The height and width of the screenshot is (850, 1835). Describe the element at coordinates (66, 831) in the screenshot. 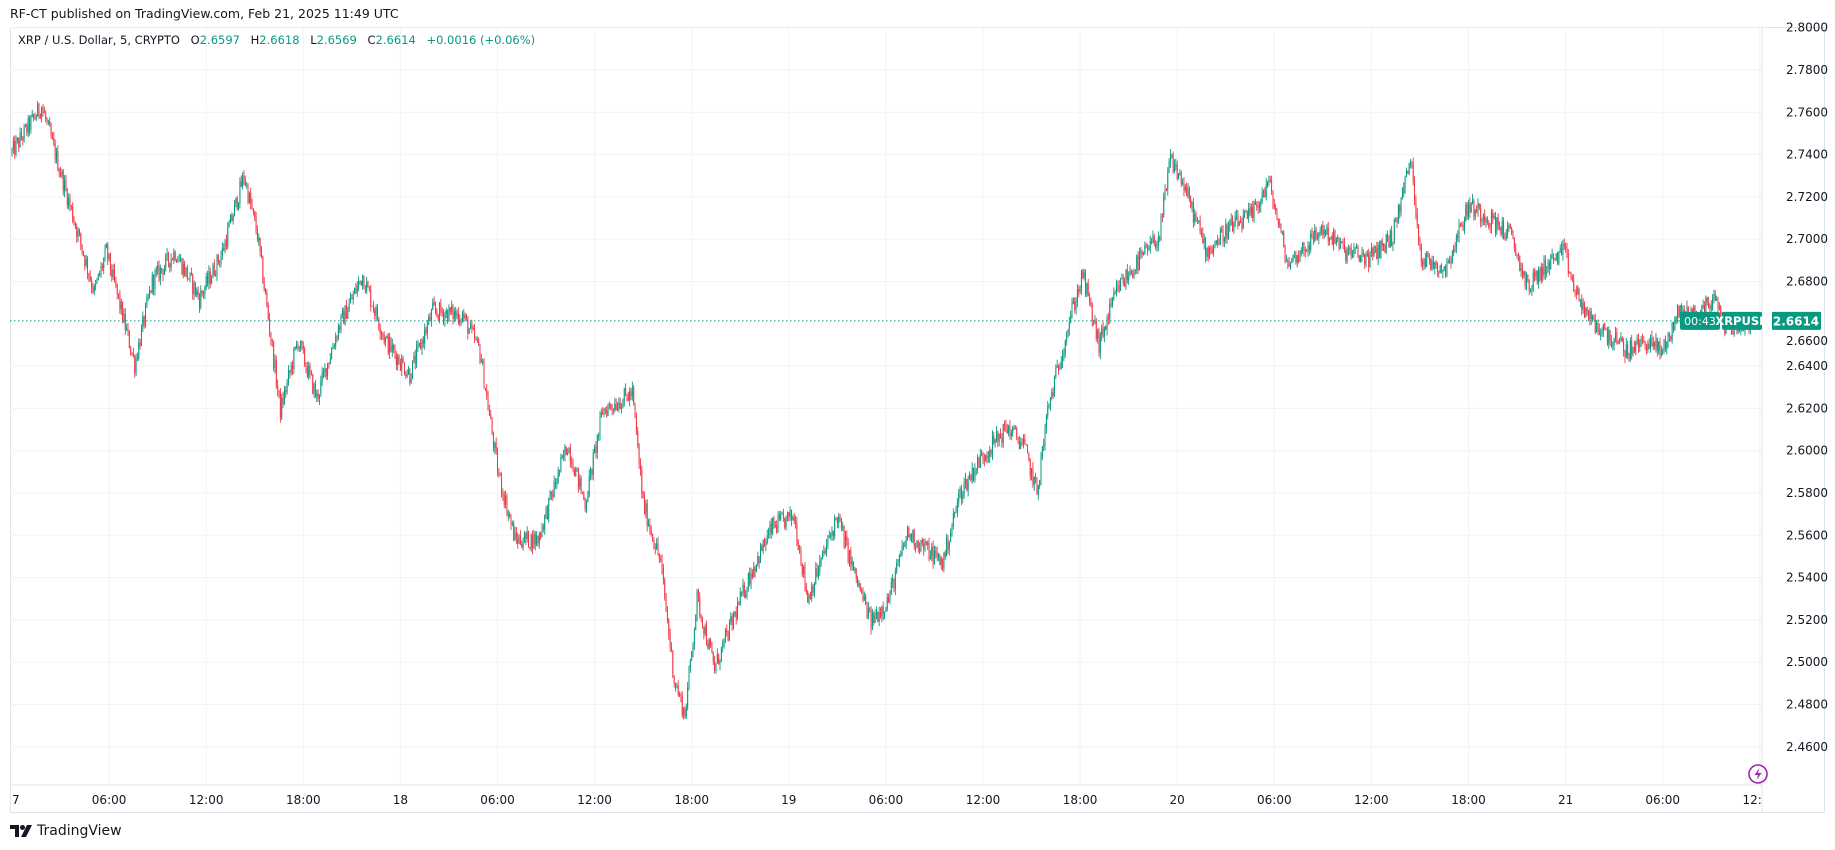

I see `tradingview-logo: TradingView` at that location.